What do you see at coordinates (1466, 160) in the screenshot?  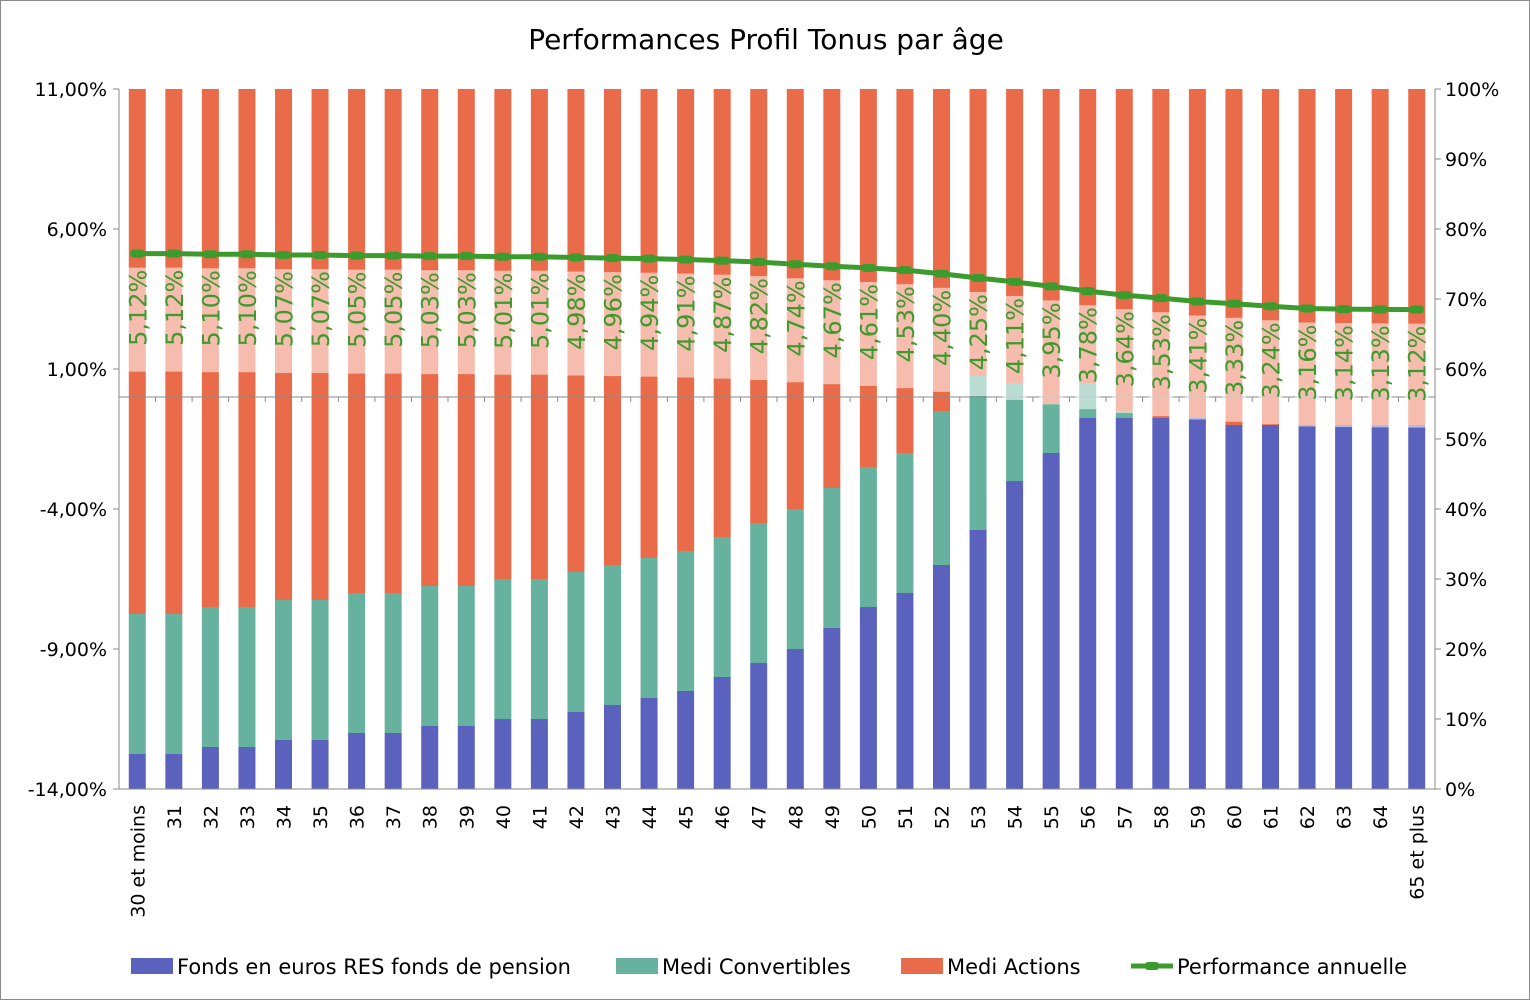 I see `right-tick-label: 90%` at bounding box center [1466, 160].